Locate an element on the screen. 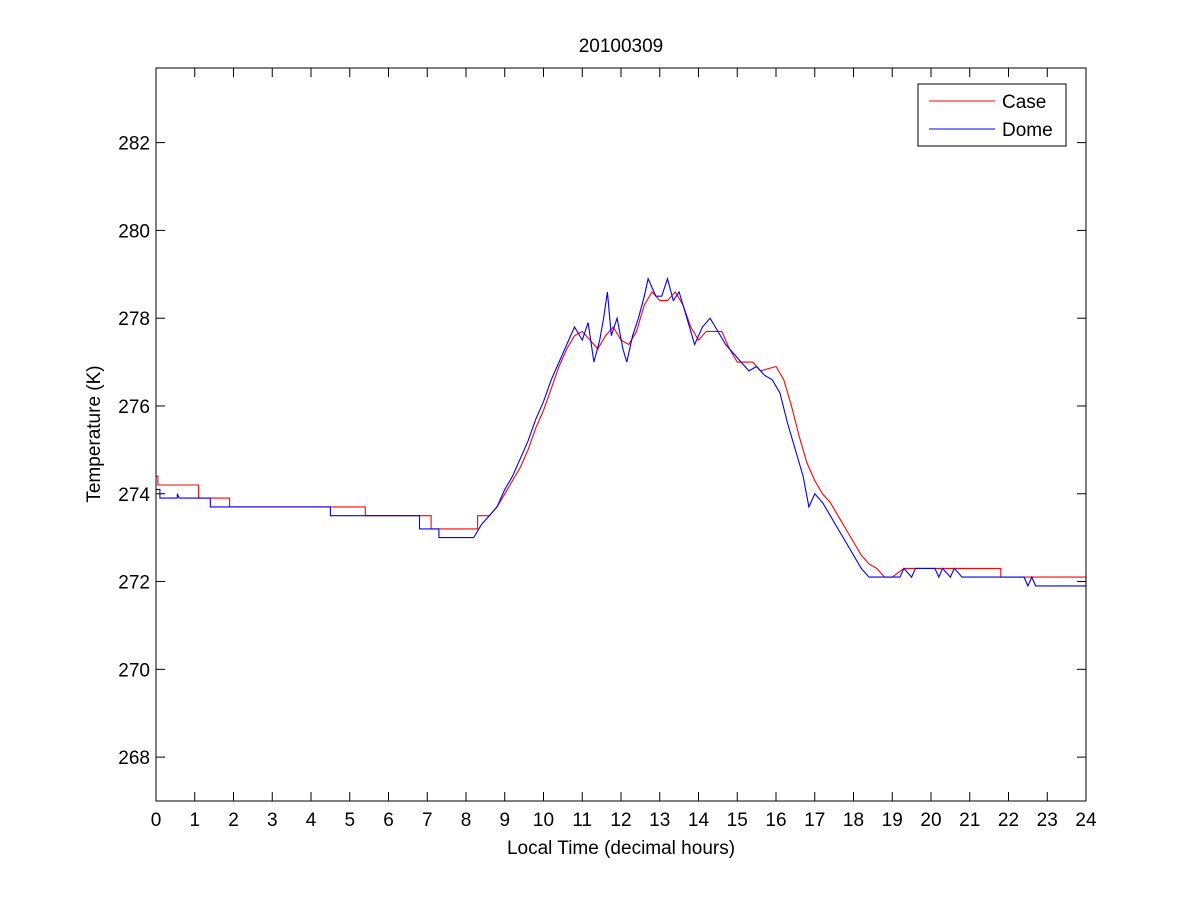  y-tick-label: 268 is located at coordinates (134, 758).